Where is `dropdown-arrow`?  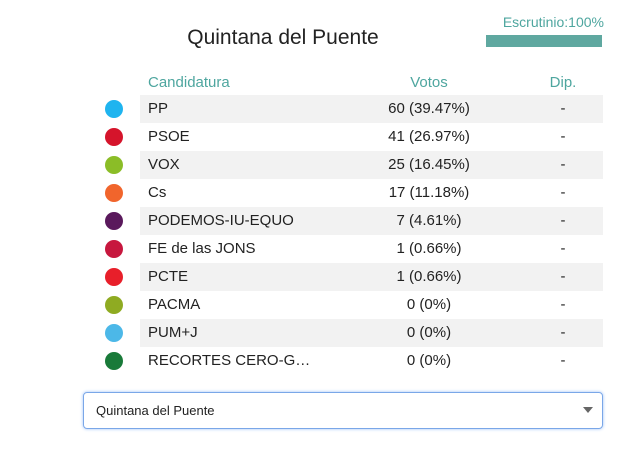 dropdown-arrow is located at coordinates (588, 410).